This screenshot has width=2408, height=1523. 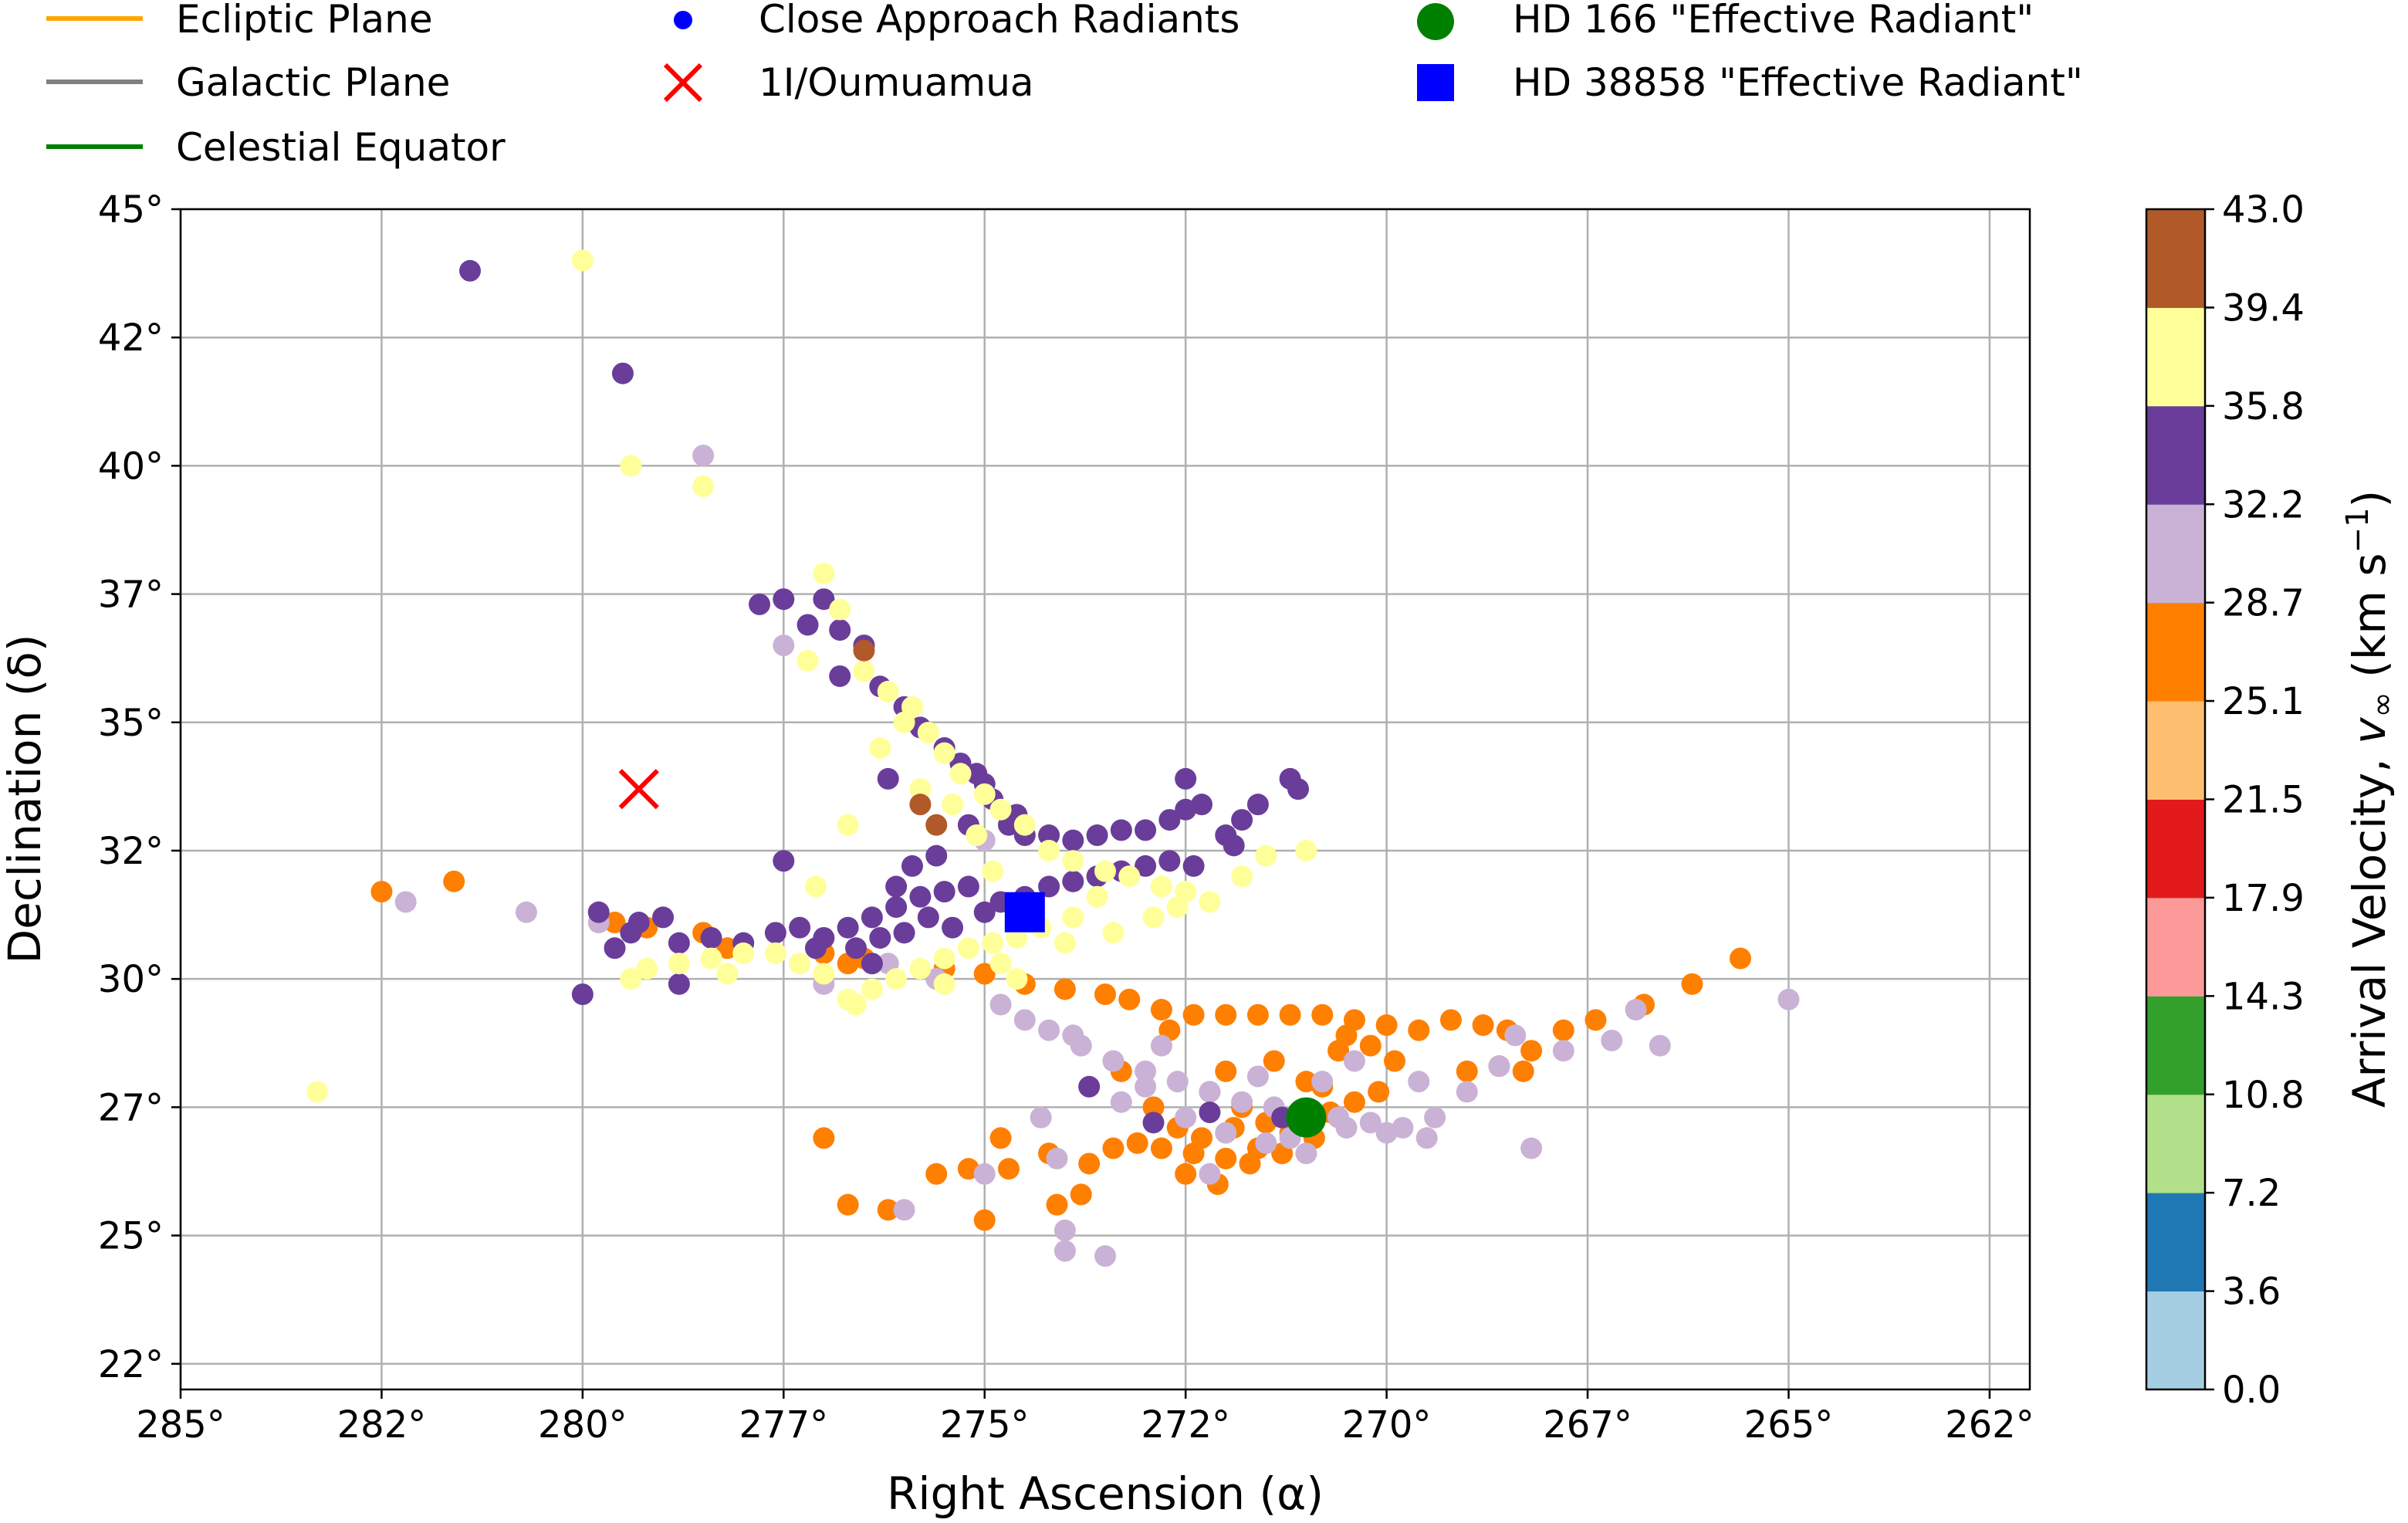 I want to click on colorbar-label-close: ), so click(x=2370, y=499).